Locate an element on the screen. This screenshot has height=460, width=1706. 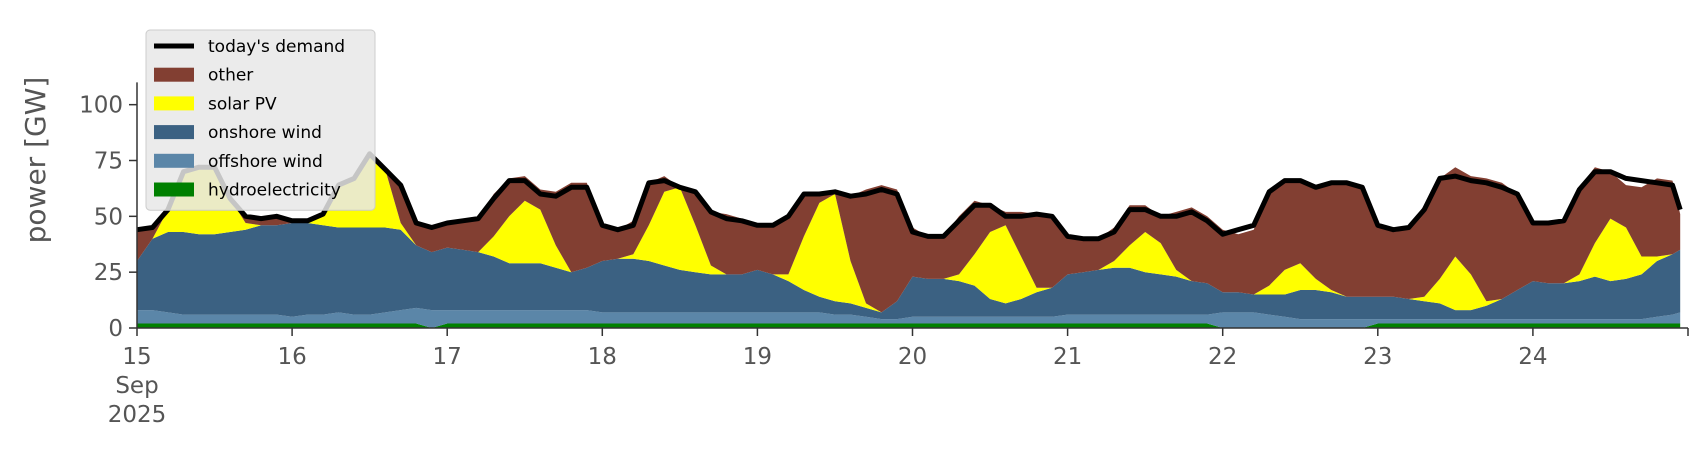
x-tick-label: 17 is located at coordinates (447, 357).